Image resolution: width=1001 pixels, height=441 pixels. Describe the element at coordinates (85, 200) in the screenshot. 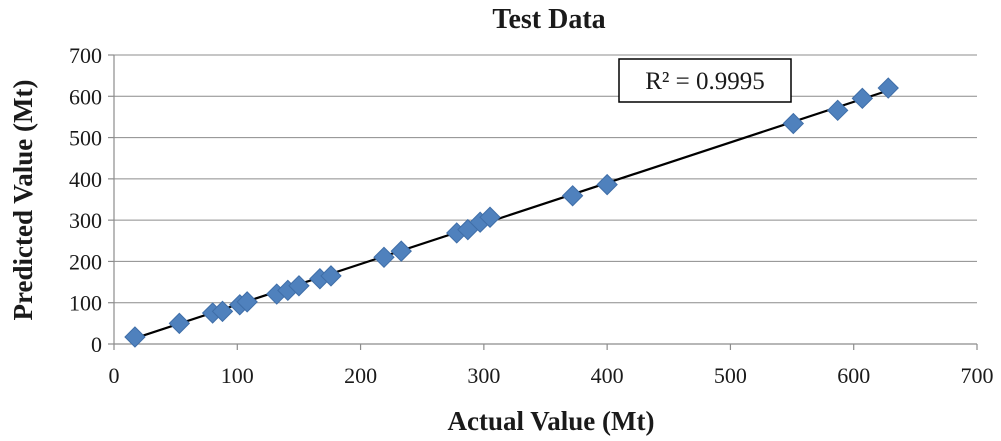

I see `y-tick-labels: 0 100 200 300 400 500 600 700` at that location.